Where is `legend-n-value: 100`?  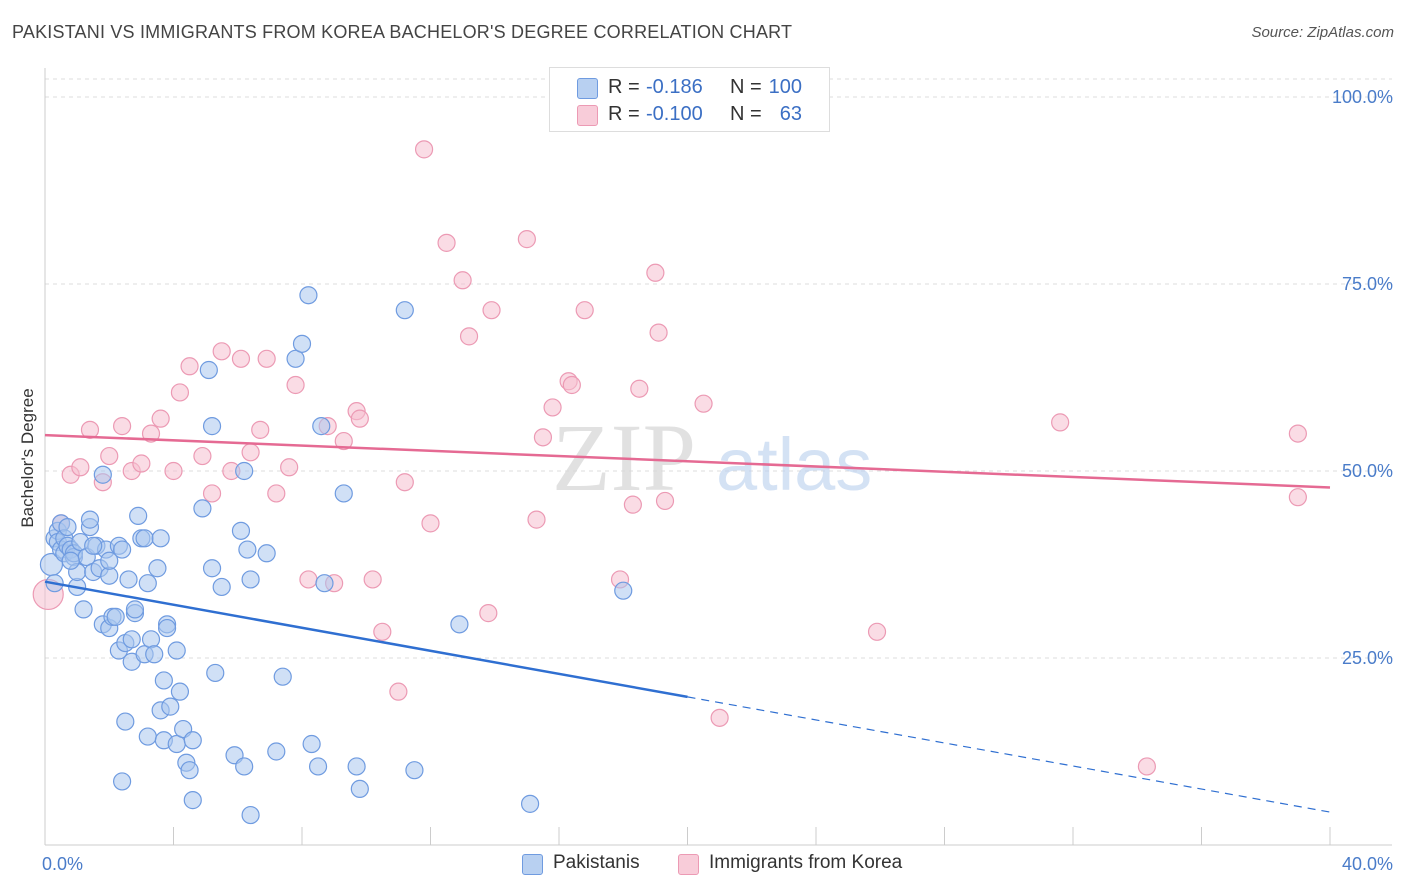 legend-n-value: 100 is located at coordinates (785, 87).